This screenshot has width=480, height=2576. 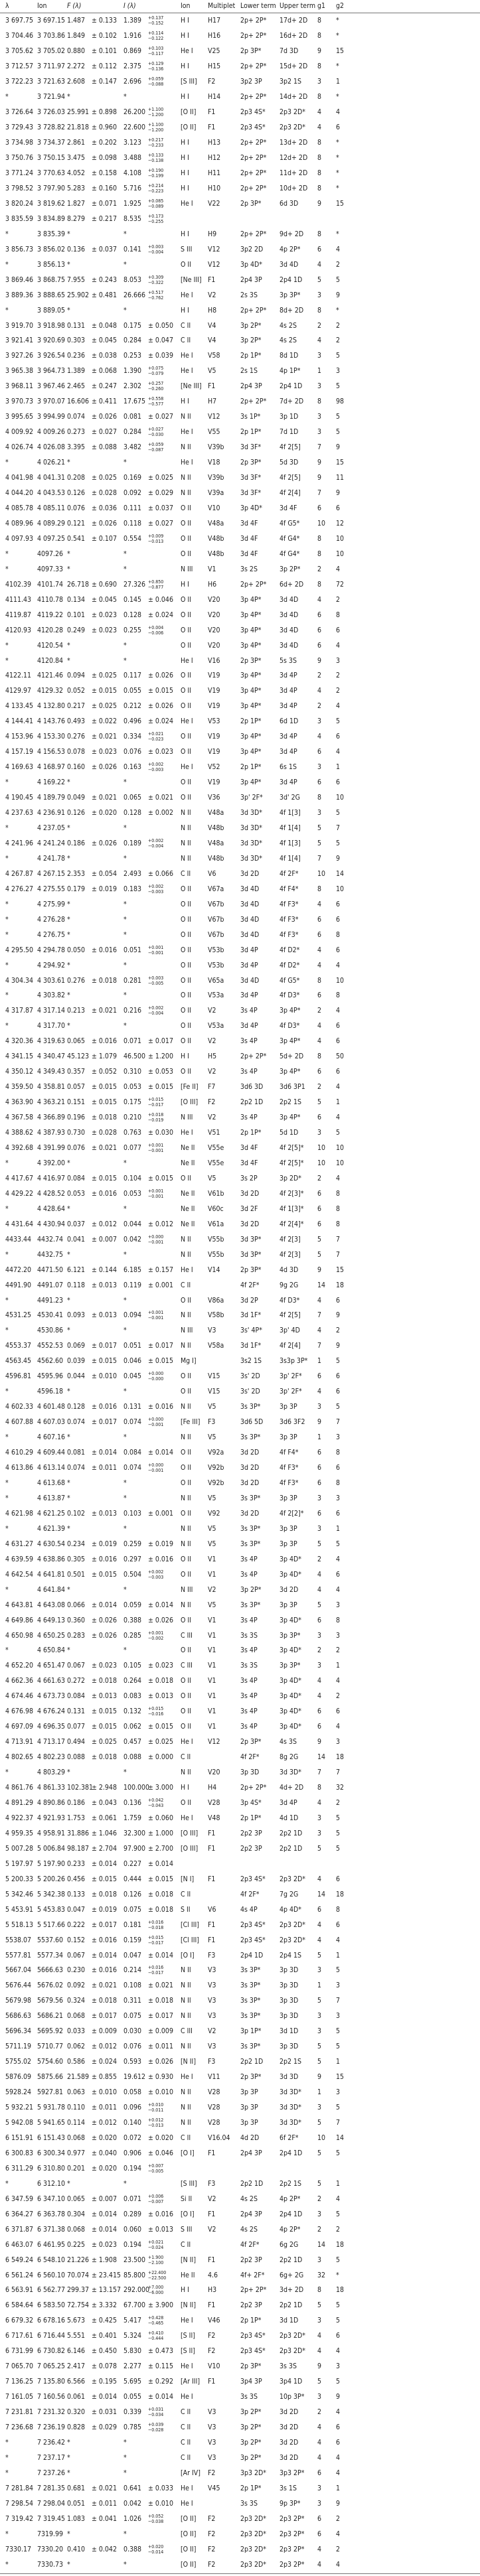 What do you see at coordinates (289, 2321) in the screenshot?
I see `cell-upper-term: 3d 1D` at bounding box center [289, 2321].